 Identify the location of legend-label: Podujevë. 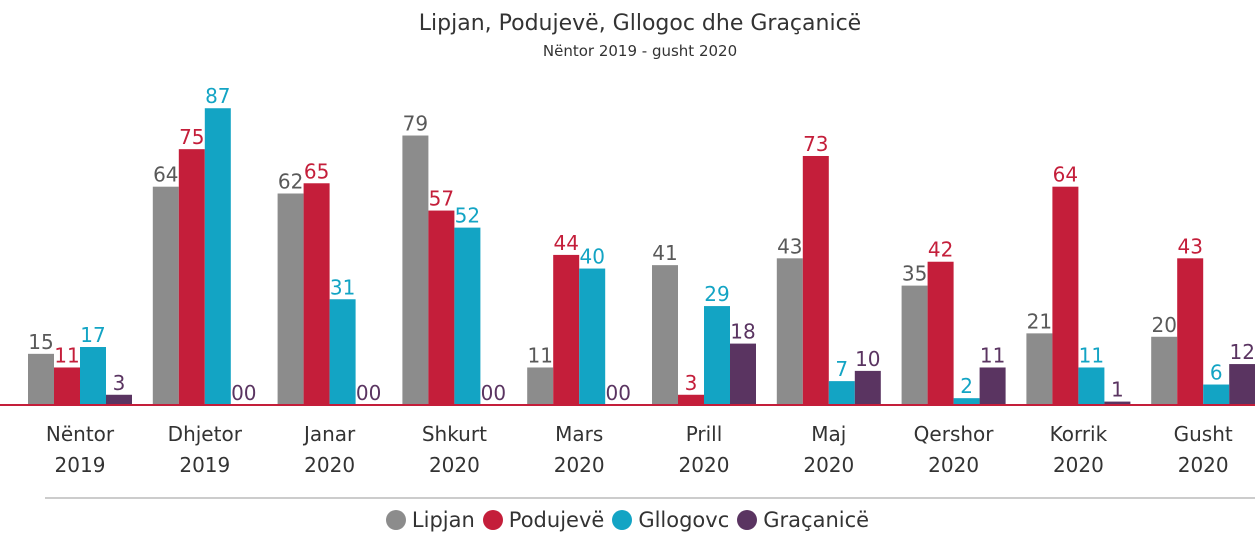
(556, 520).